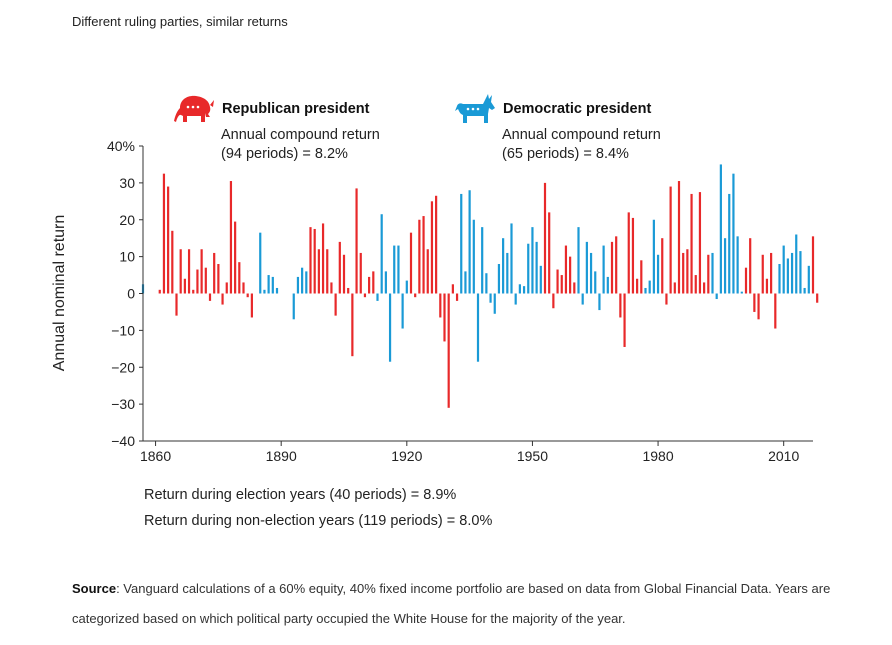 Image resolution: width=892 pixels, height=645 pixels. I want to click on democratic-bar-1949, so click(528, 268).